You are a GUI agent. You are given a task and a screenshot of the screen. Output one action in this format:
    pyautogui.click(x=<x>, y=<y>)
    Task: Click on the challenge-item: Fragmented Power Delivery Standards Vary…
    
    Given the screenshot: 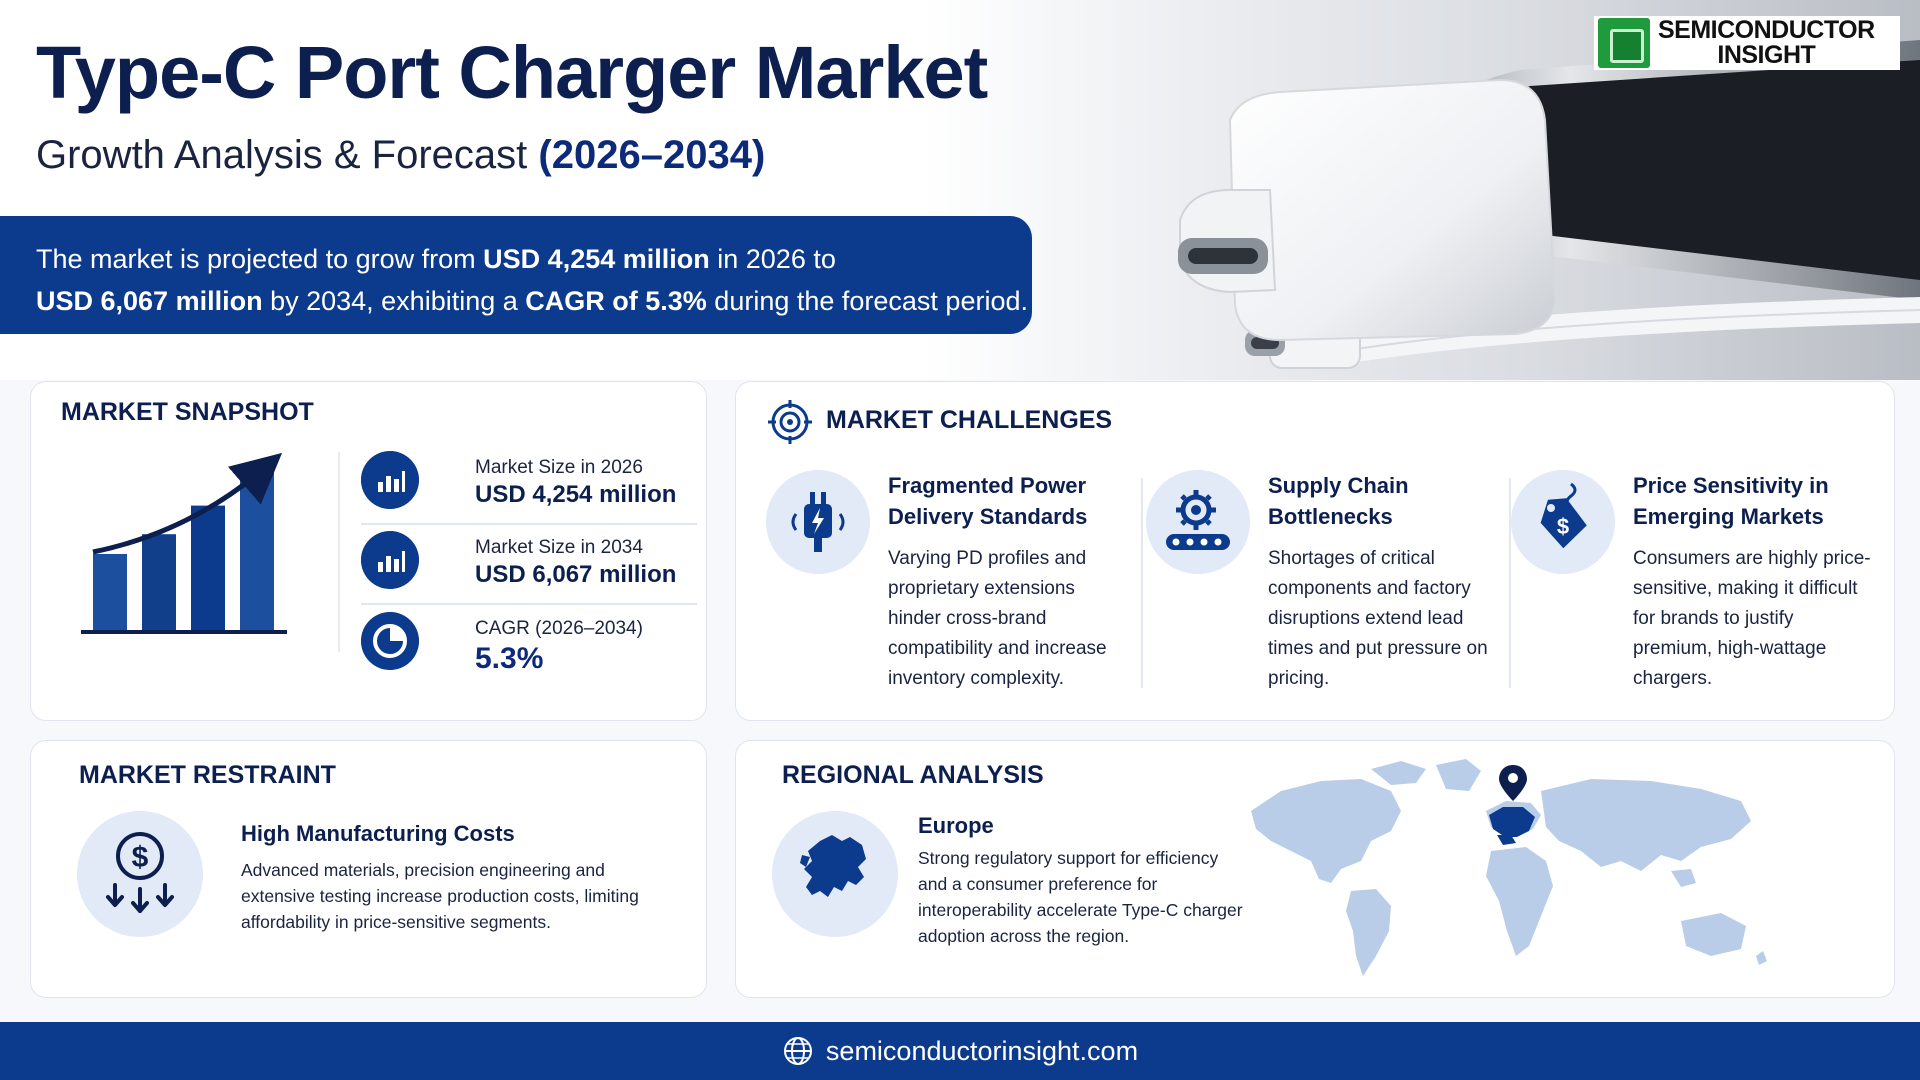 What is the action you would take?
    pyautogui.click(x=921, y=585)
    